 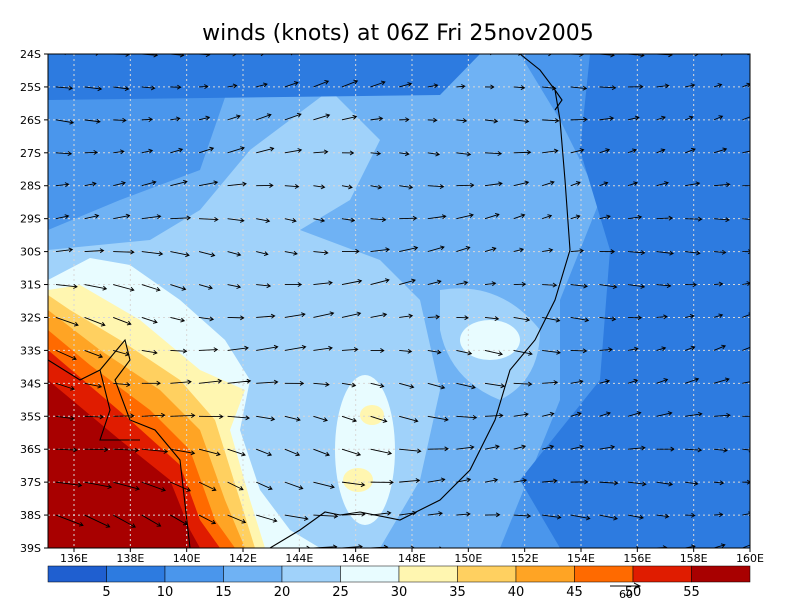 I want to click on lat-label: 29S, so click(x=30, y=219).